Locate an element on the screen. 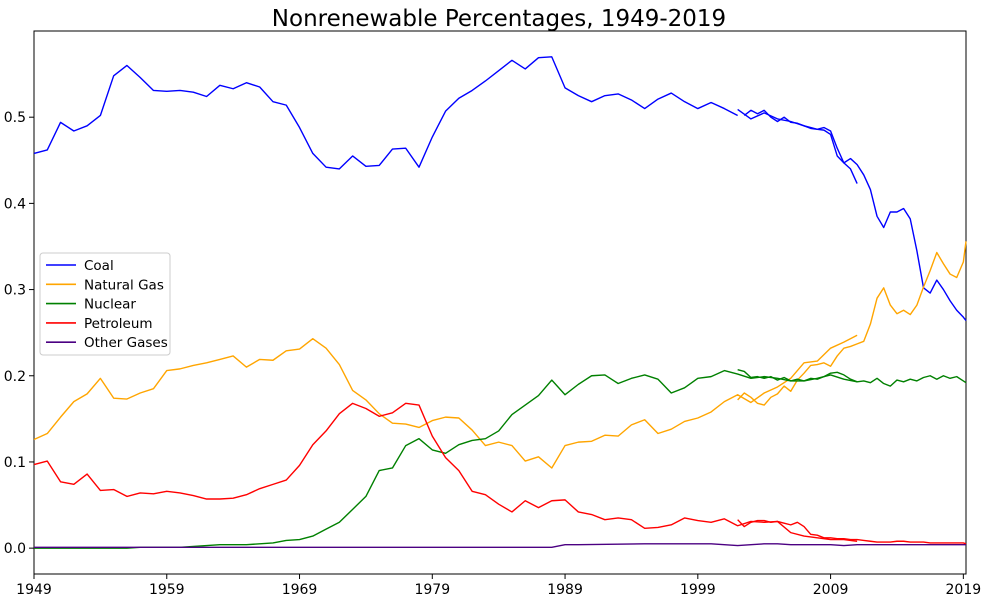  y-tick-label: 0.4 is located at coordinates (15, 204).